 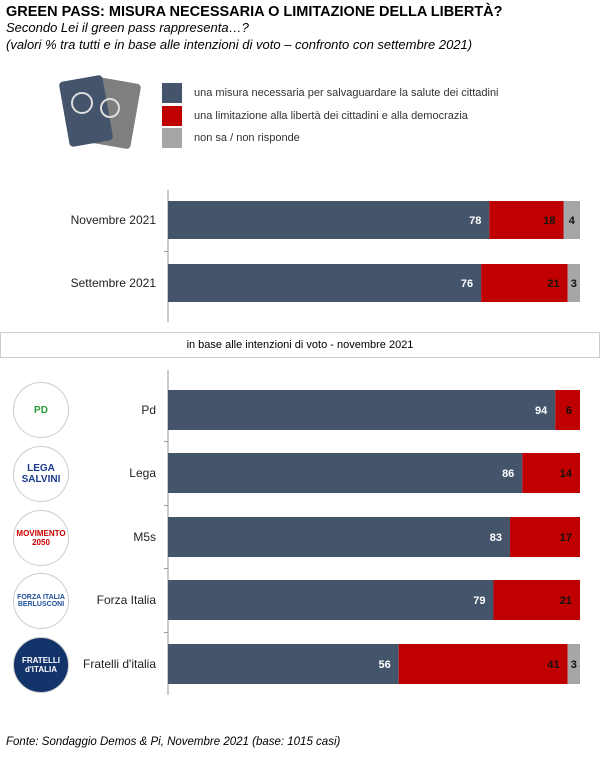 I want to click on forza-italia-logo: FORZA ITALIA BERLUSCONI, so click(x=41, y=601).